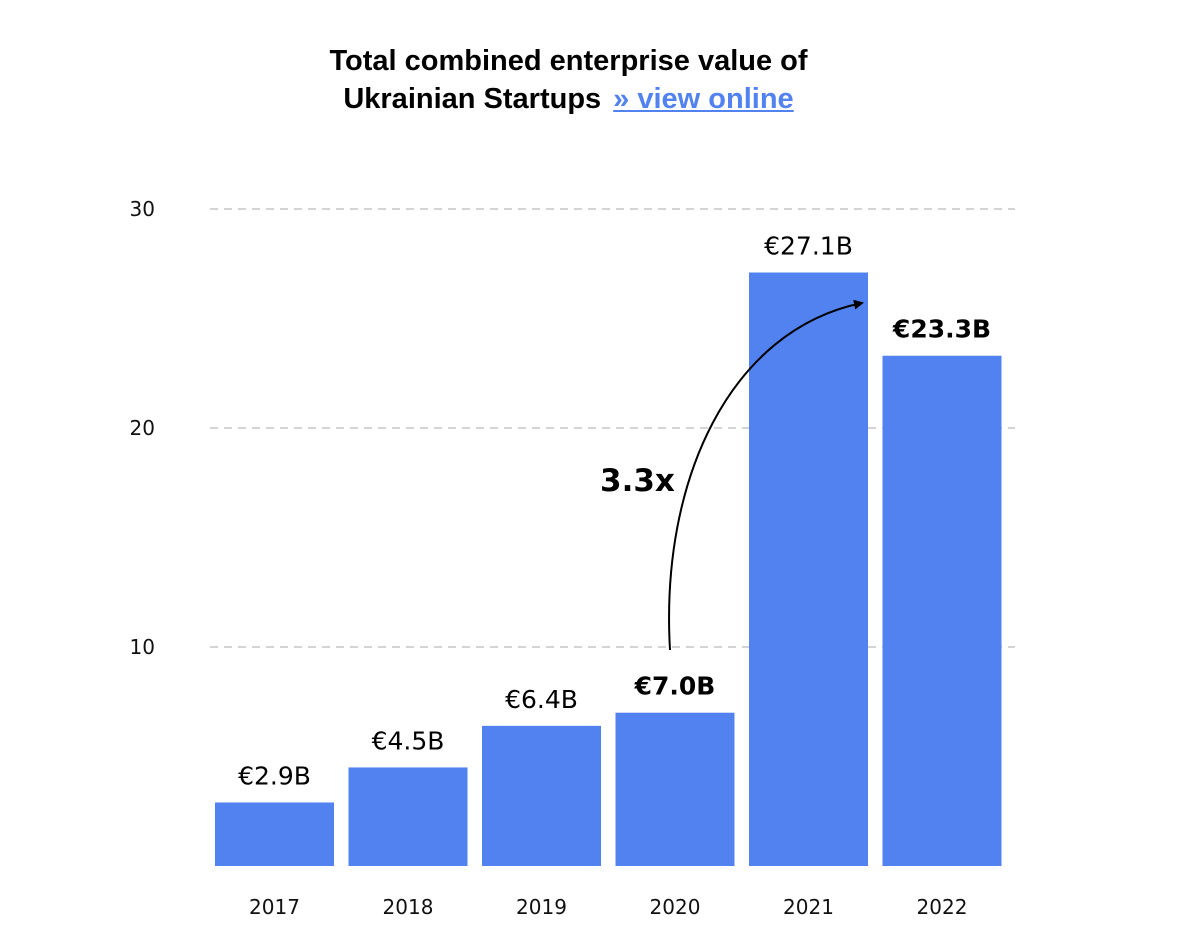 This screenshot has width=1199, height=933. I want to click on value-label-2019: €6.4B, so click(541, 699).